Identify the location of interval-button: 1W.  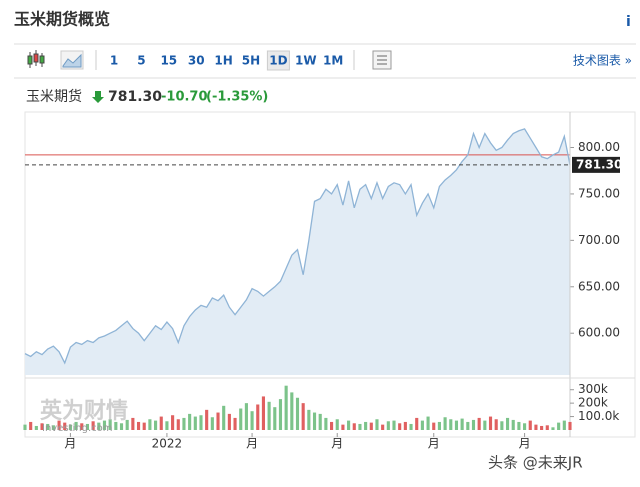
(306, 61).